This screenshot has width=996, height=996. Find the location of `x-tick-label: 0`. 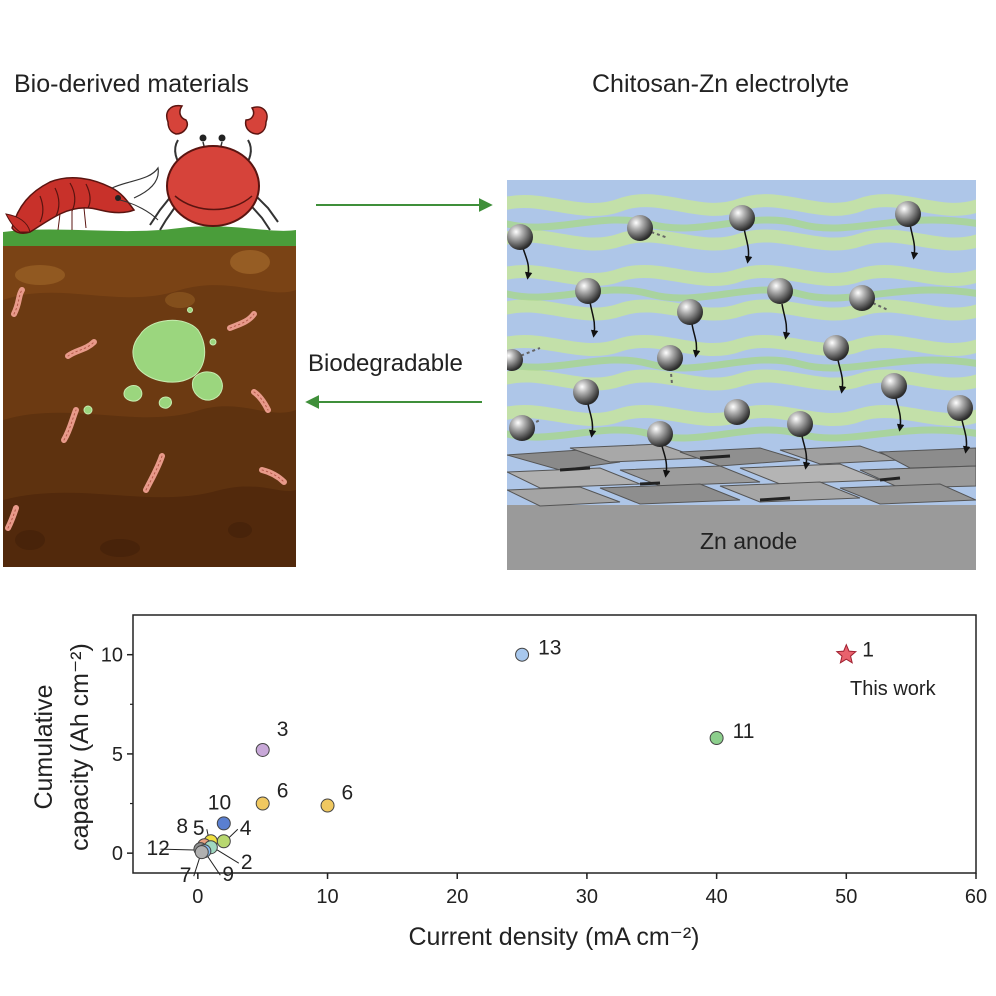

x-tick-label: 0 is located at coordinates (197, 897).